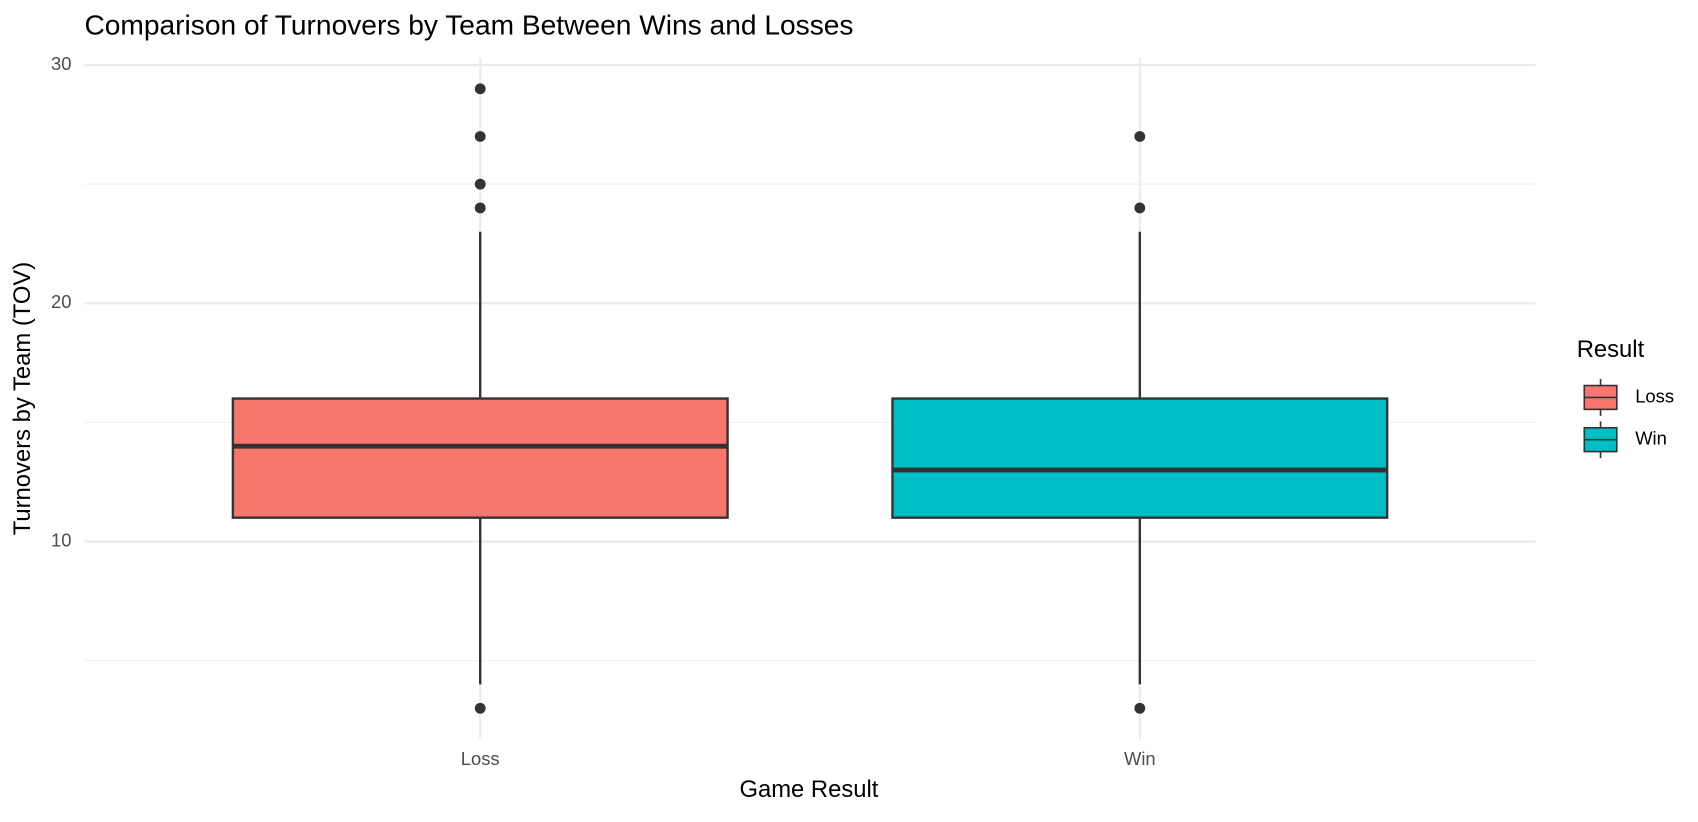 The image size is (1698, 822). Describe the element at coordinates (1140, 758) in the screenshot. I see `x-tick-label: Win` at that location.